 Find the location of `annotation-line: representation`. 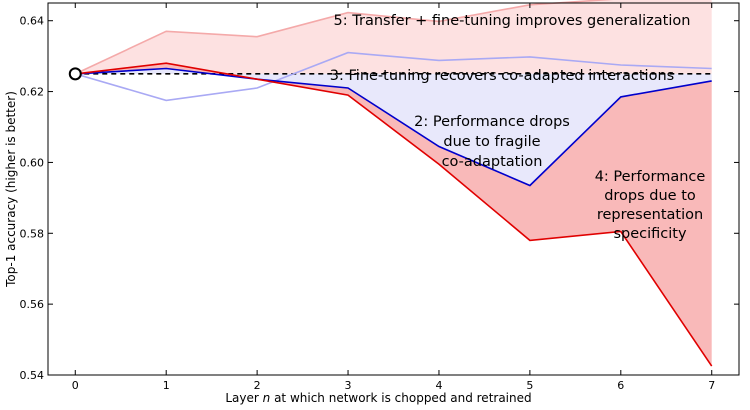

annotation-line: representation is located at coordinates (650, 215).